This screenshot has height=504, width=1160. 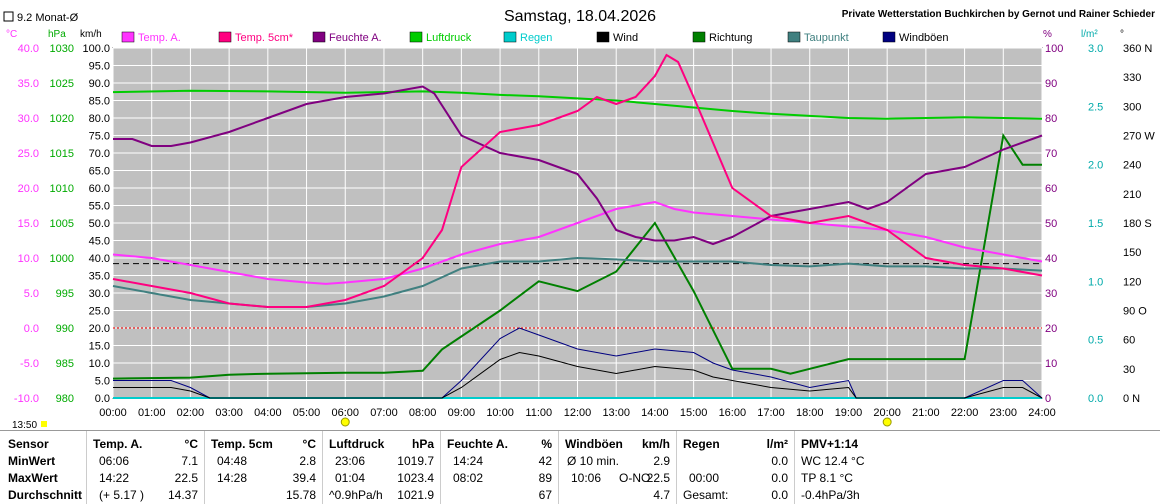 What do you see at coordinates (1095, 166) in the screenshot?
I see `rain-tick-2: 2.0` at bounding box center [1095, 166].